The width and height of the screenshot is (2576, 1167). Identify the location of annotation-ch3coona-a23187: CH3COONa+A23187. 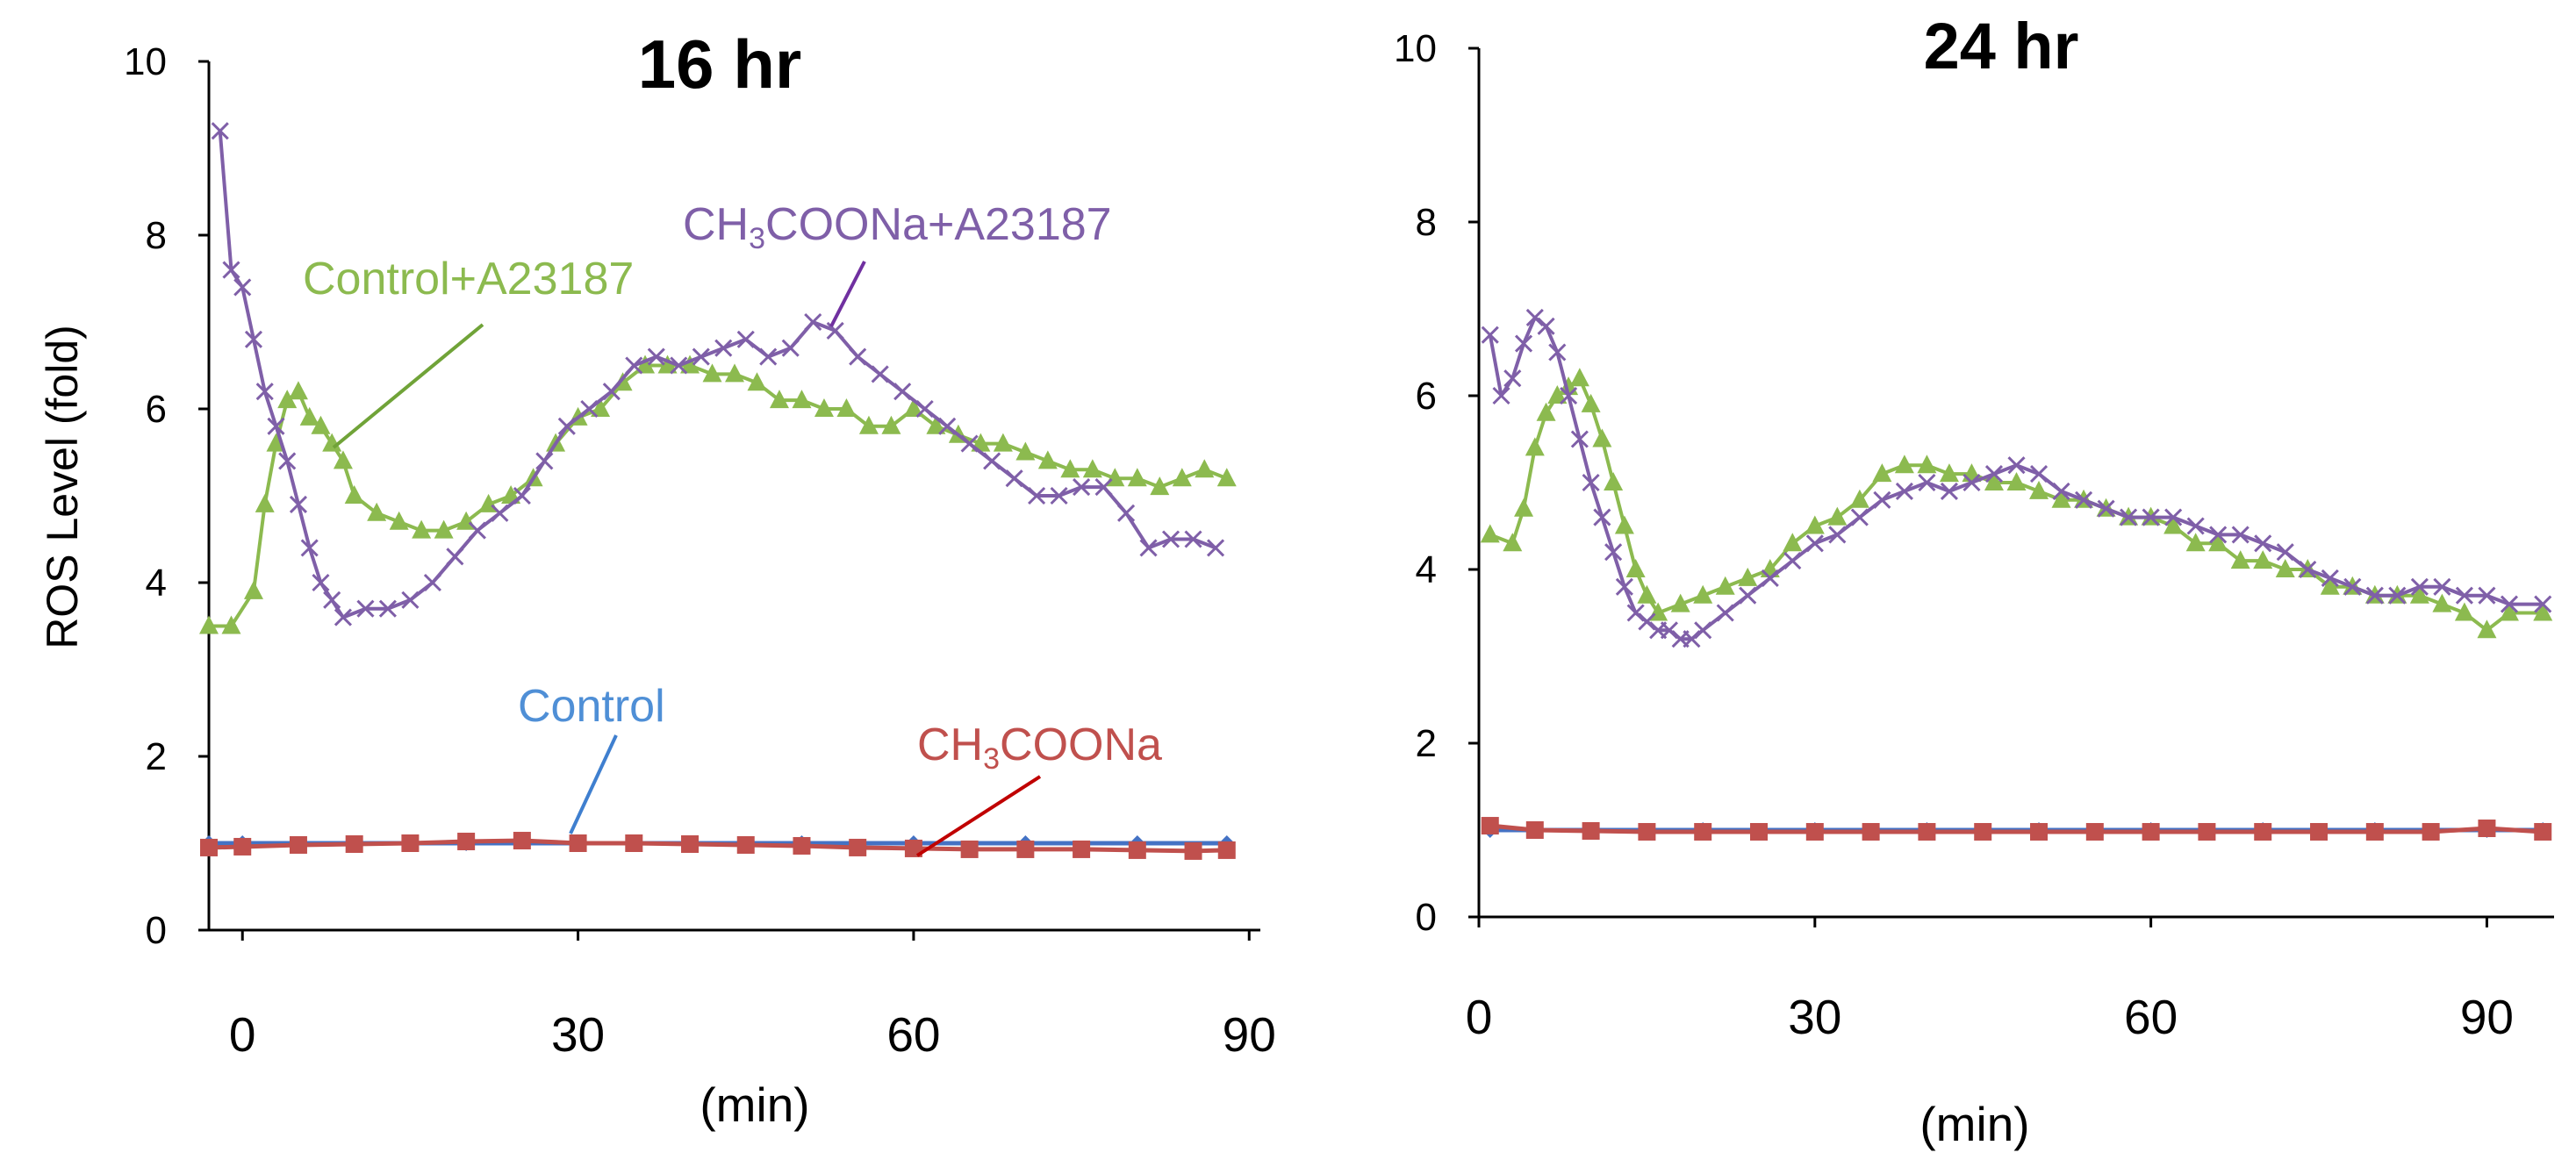
(897, 227).